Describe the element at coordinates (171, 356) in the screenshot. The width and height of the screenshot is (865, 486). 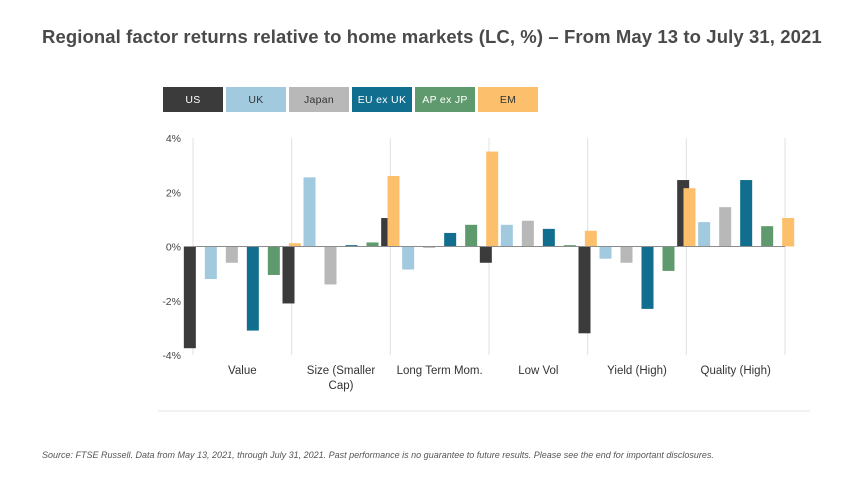
I see `y-tick-label: -4%` at that location.